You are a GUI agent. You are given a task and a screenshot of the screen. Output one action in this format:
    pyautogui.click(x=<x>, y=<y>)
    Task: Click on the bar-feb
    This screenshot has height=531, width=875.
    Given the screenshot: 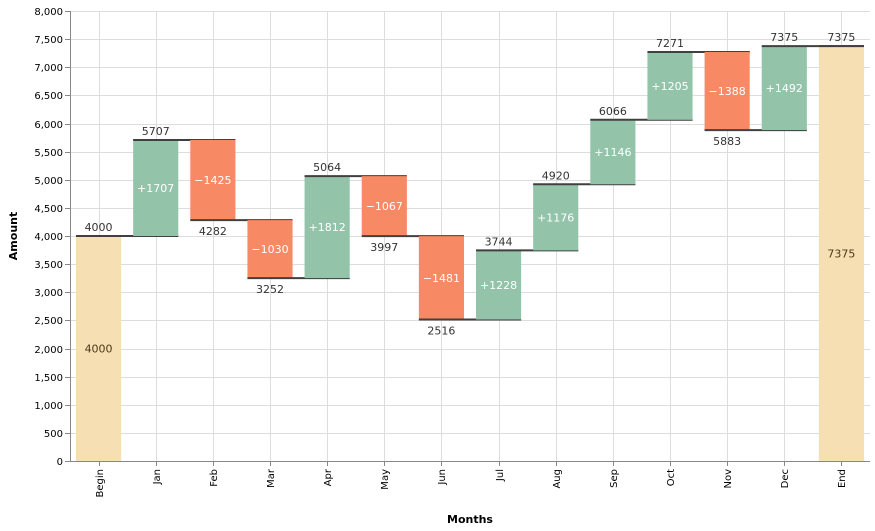 What is the action you would take?
    pyautogui.click(x=213, y=180)
    